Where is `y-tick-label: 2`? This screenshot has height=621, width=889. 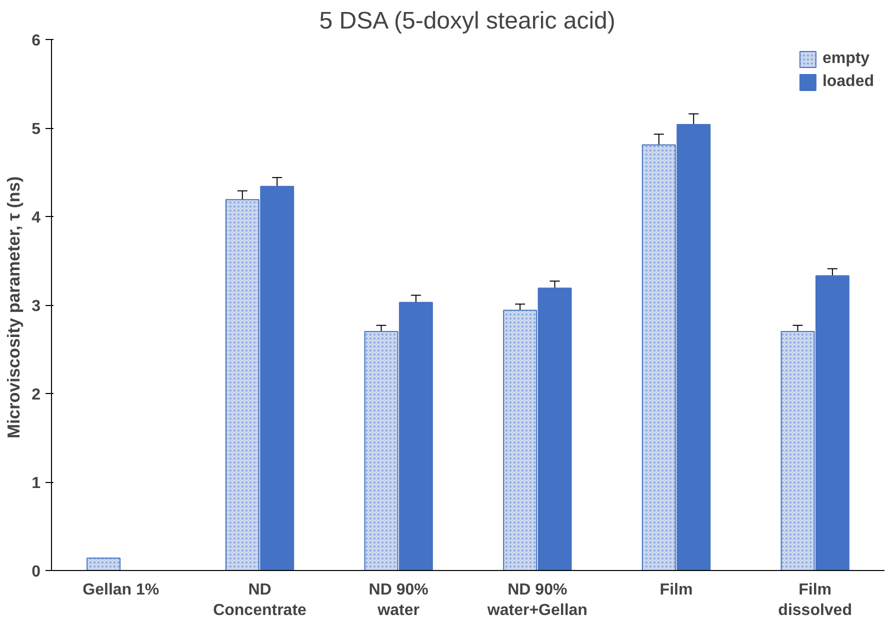
y-tick-label: 2 is located at coordinates (36, 395).